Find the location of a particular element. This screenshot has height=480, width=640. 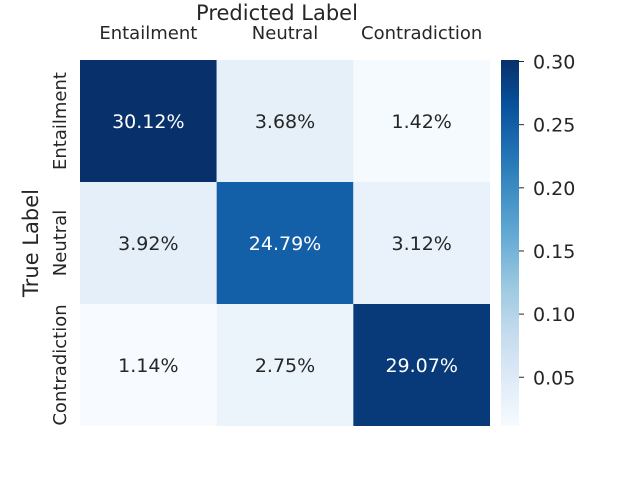

y-tick-label: Neutral is located at coordinates (60, 243).